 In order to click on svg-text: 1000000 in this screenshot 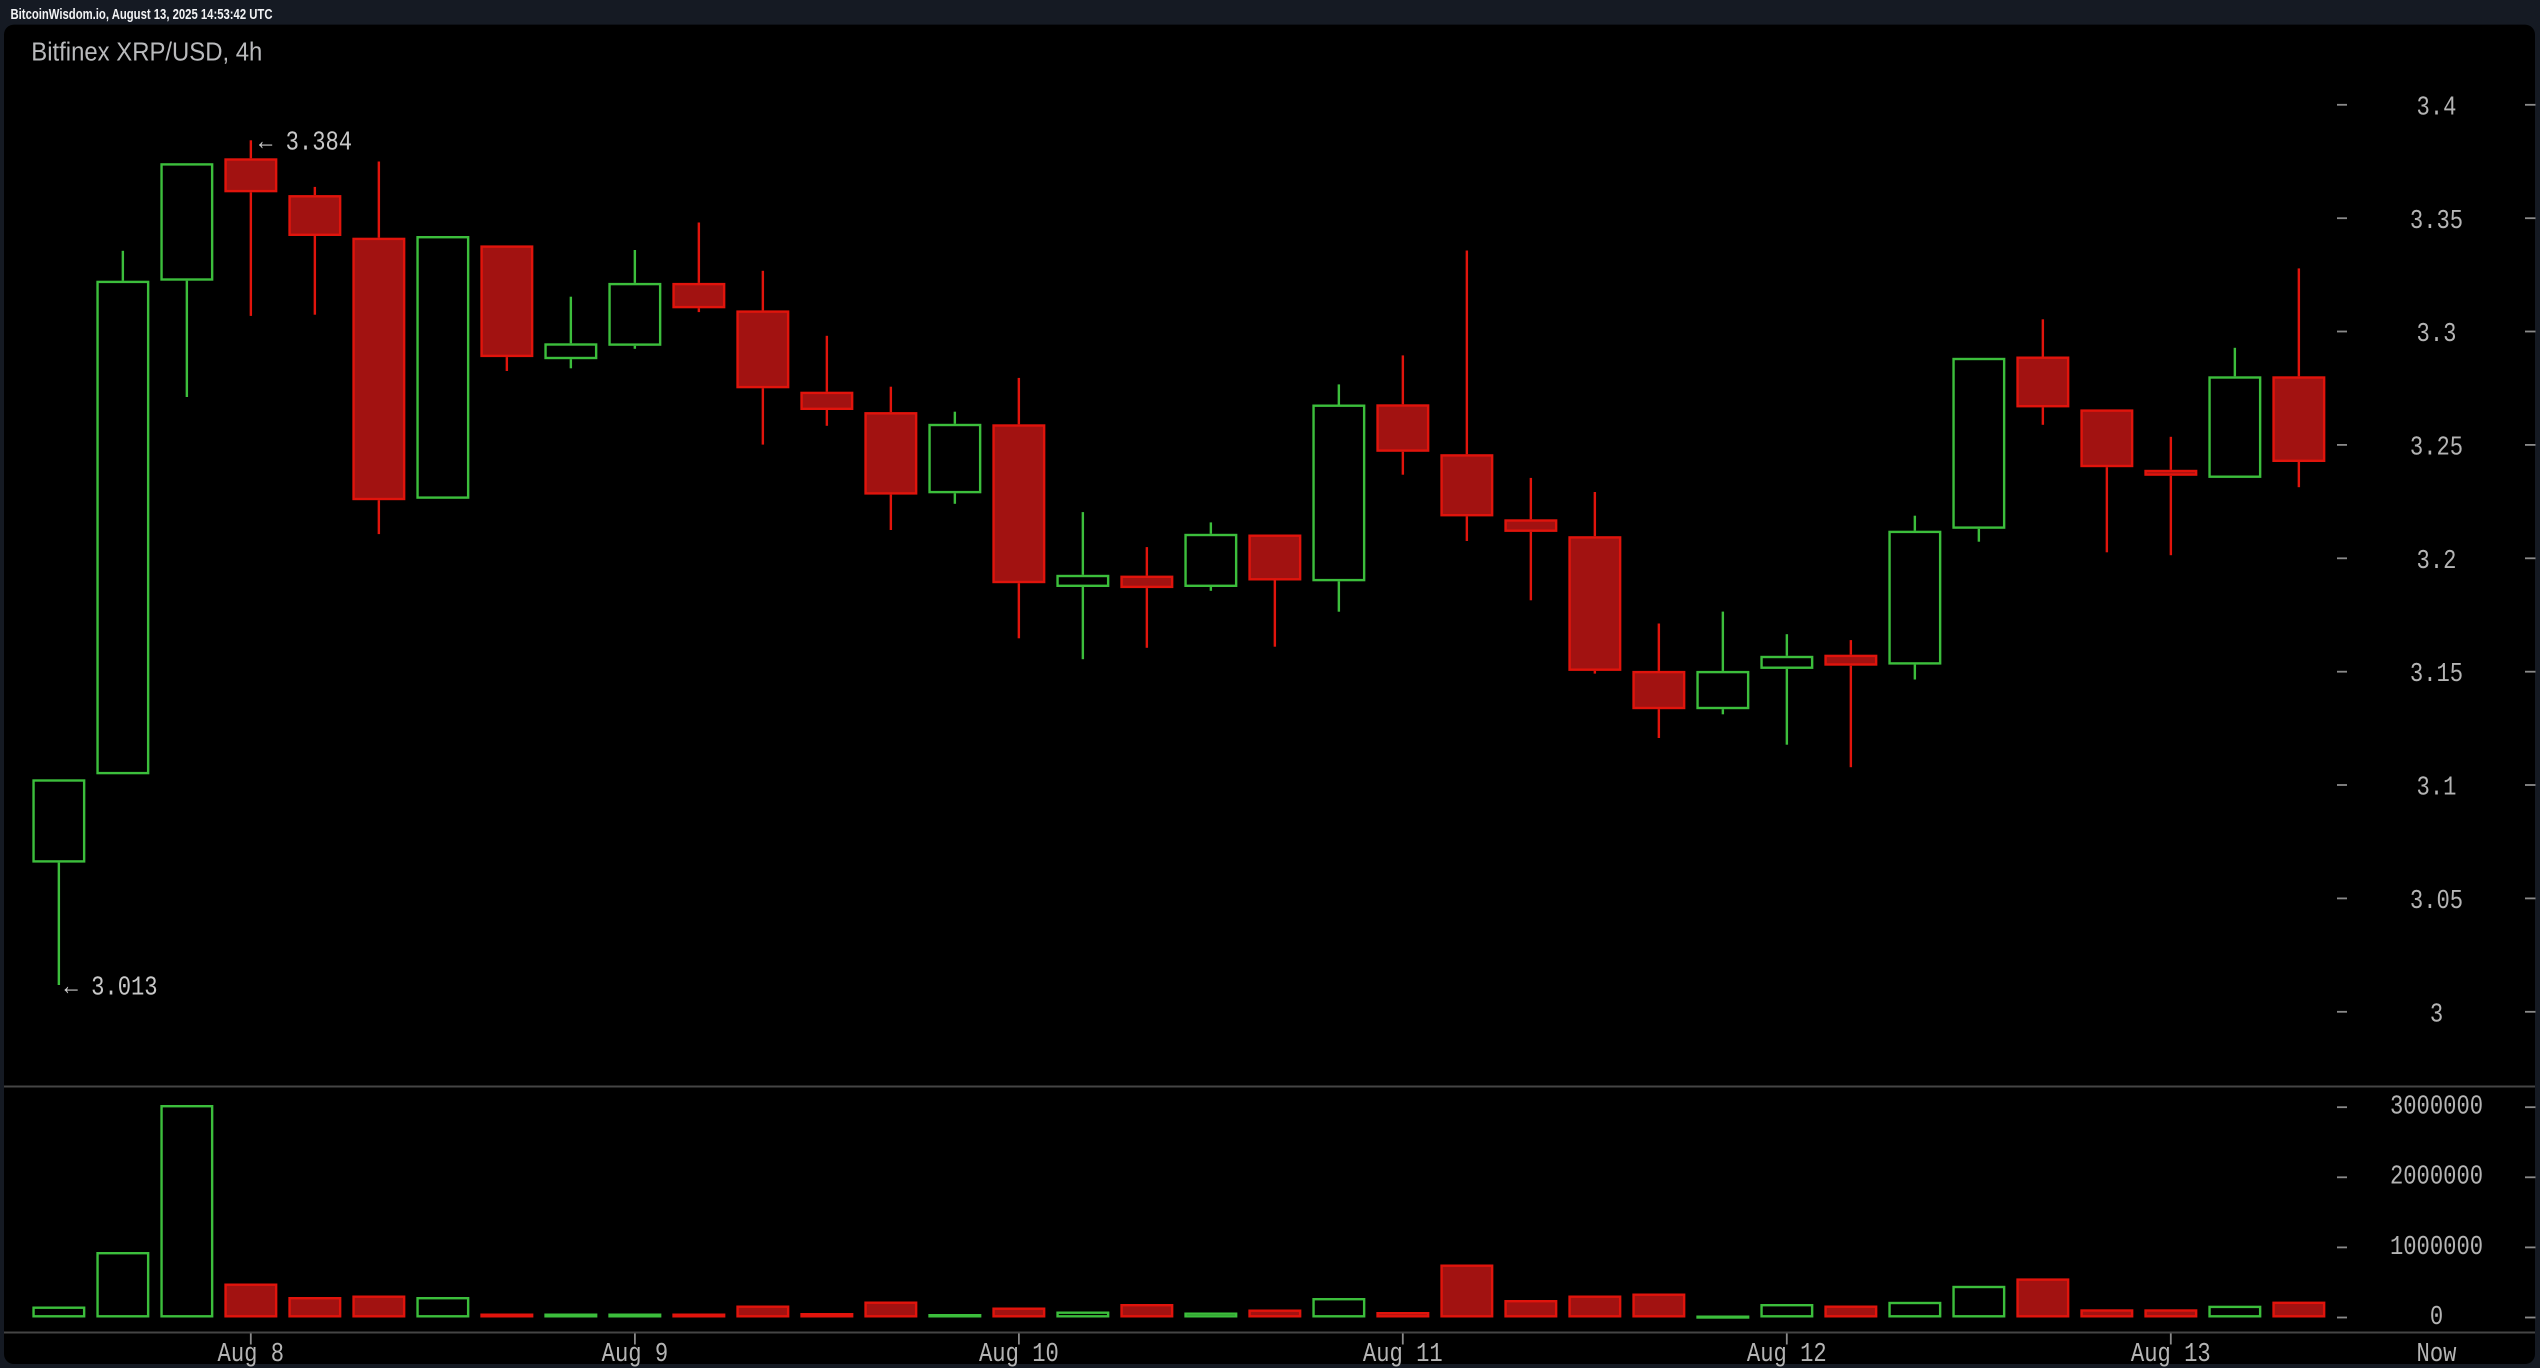, I will do `click(2436, 1248)`.